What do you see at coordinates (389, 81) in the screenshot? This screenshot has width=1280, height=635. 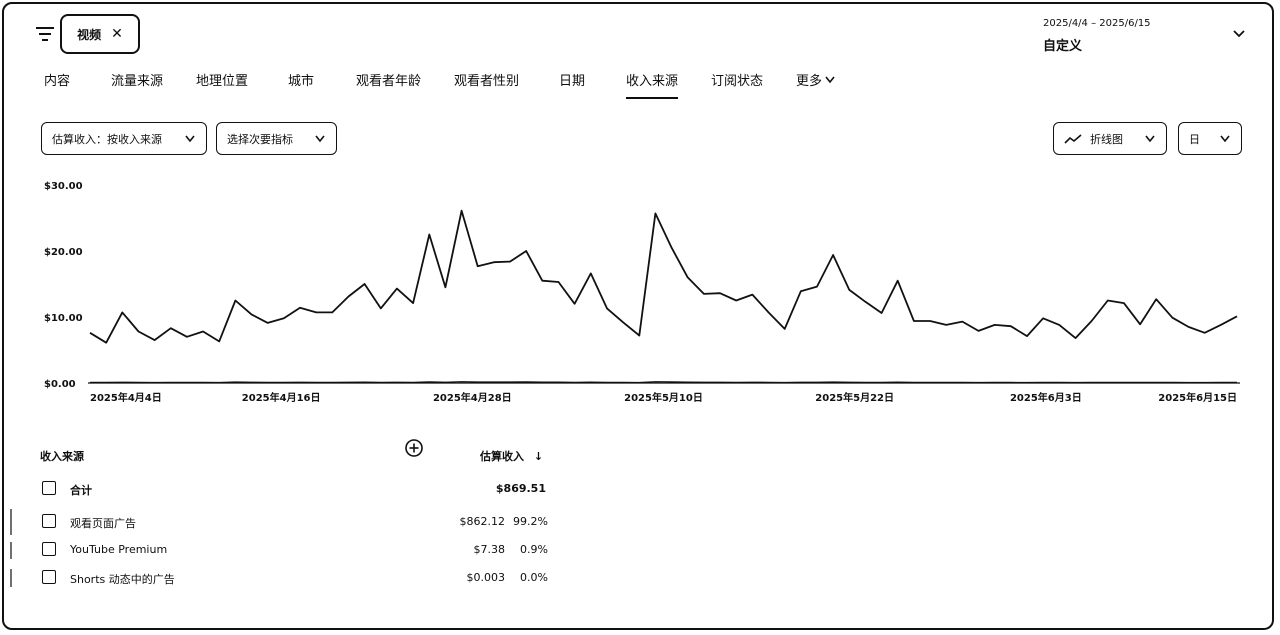 I see `tab-viewer-age: 观看者年龄` at bounding box center [389, 81].